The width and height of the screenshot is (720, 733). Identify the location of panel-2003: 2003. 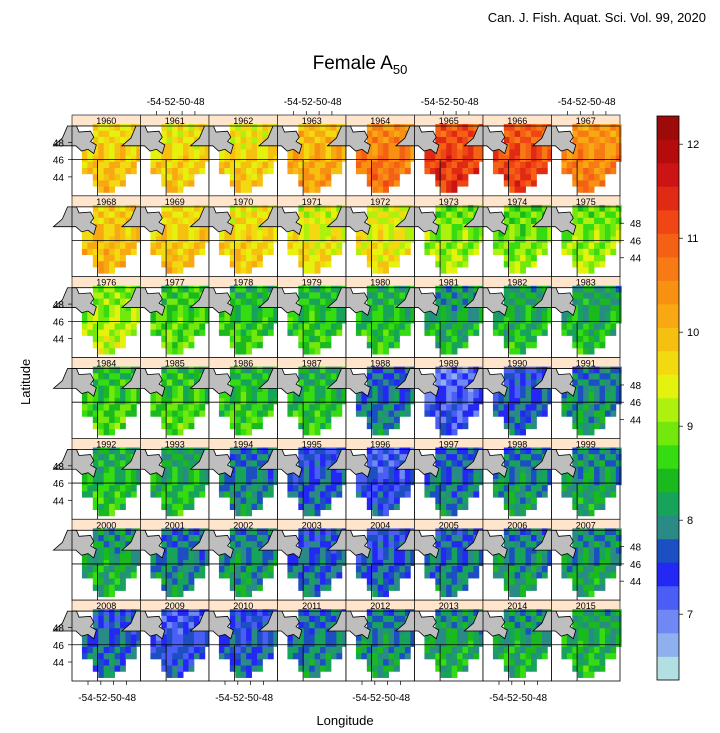
(302, 559).